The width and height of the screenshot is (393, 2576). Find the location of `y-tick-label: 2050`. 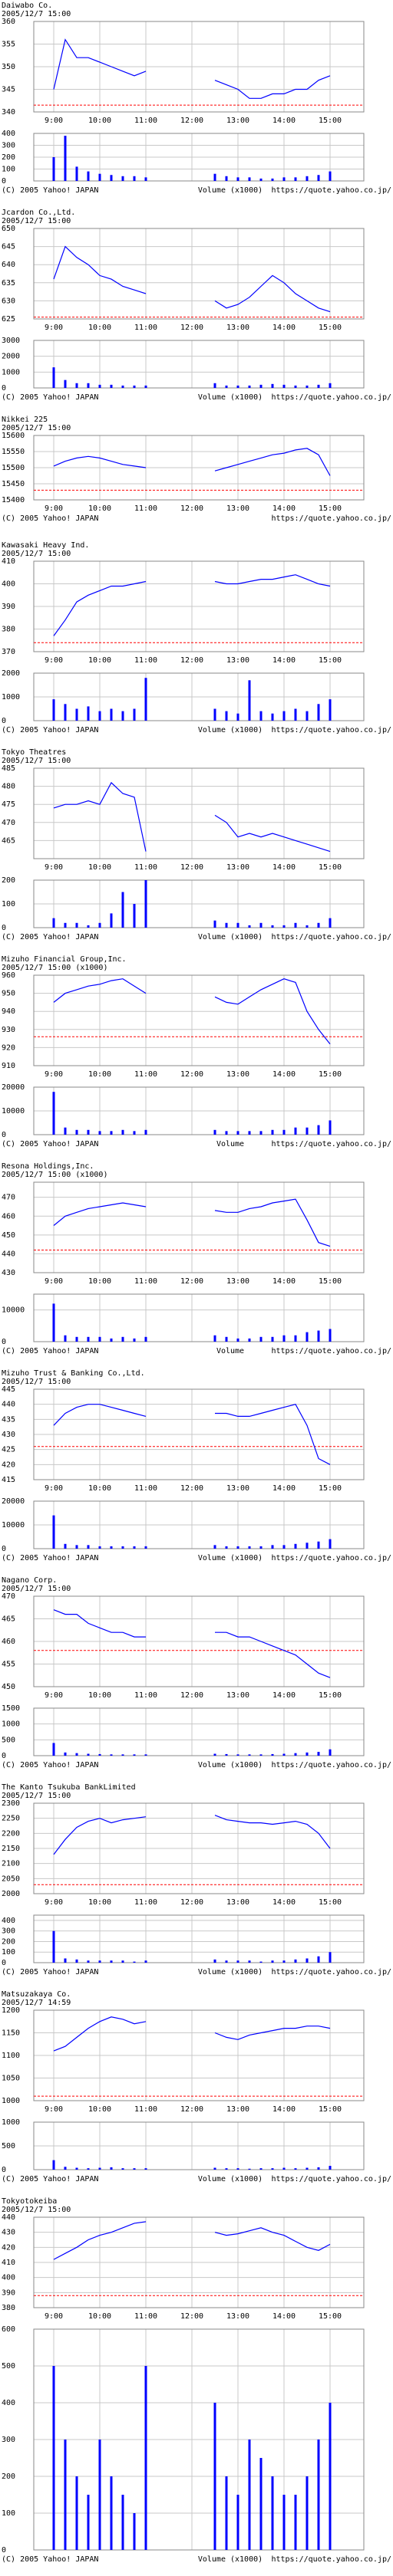

y-tick-label: 2050 is located at coordinates (11, 1879).